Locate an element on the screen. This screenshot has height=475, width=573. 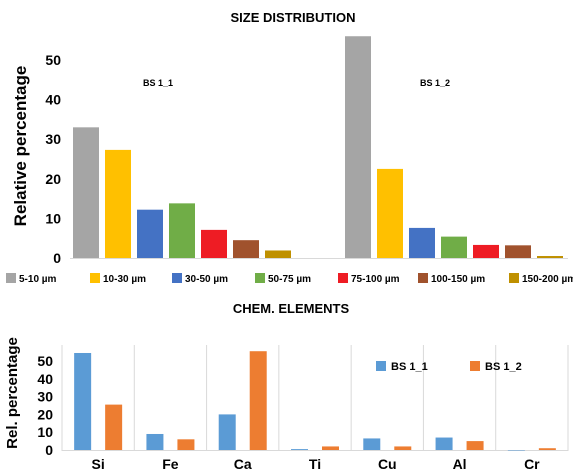
chart2-category-label: Fe is located at coordinates (170, 464).